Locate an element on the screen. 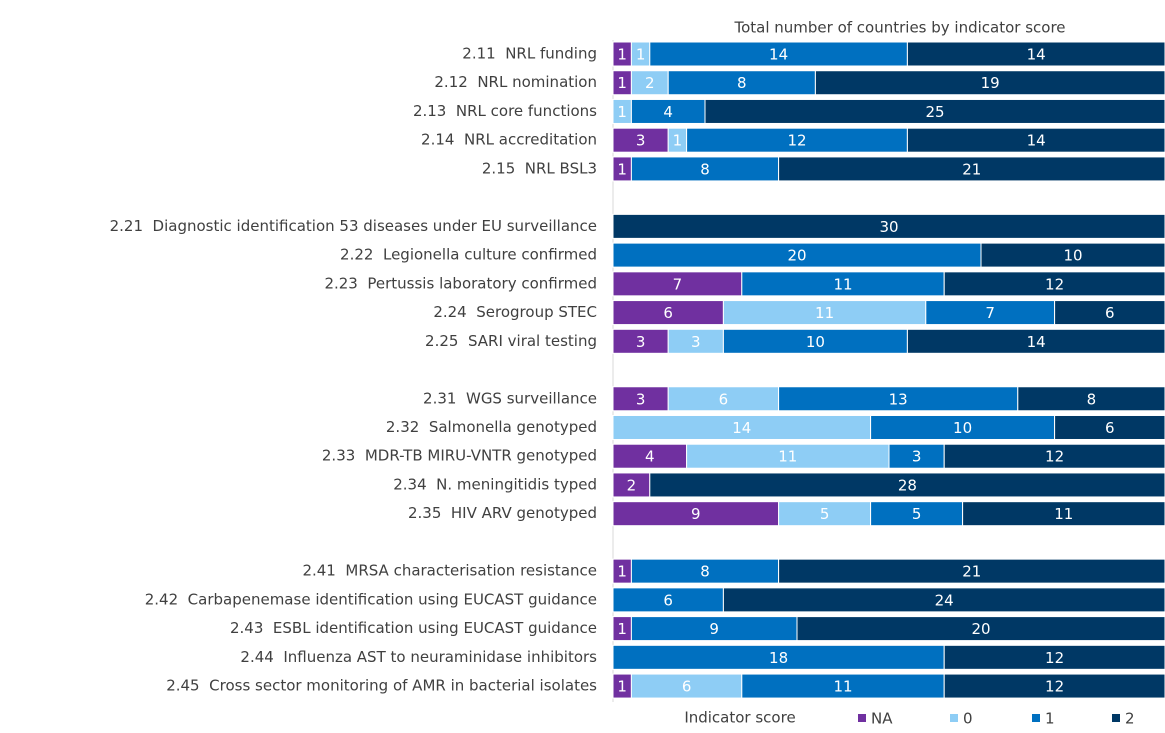 The image size is (1165, 733). category-label: 2.12 NRL nomination is located at coordinates (515, 82).